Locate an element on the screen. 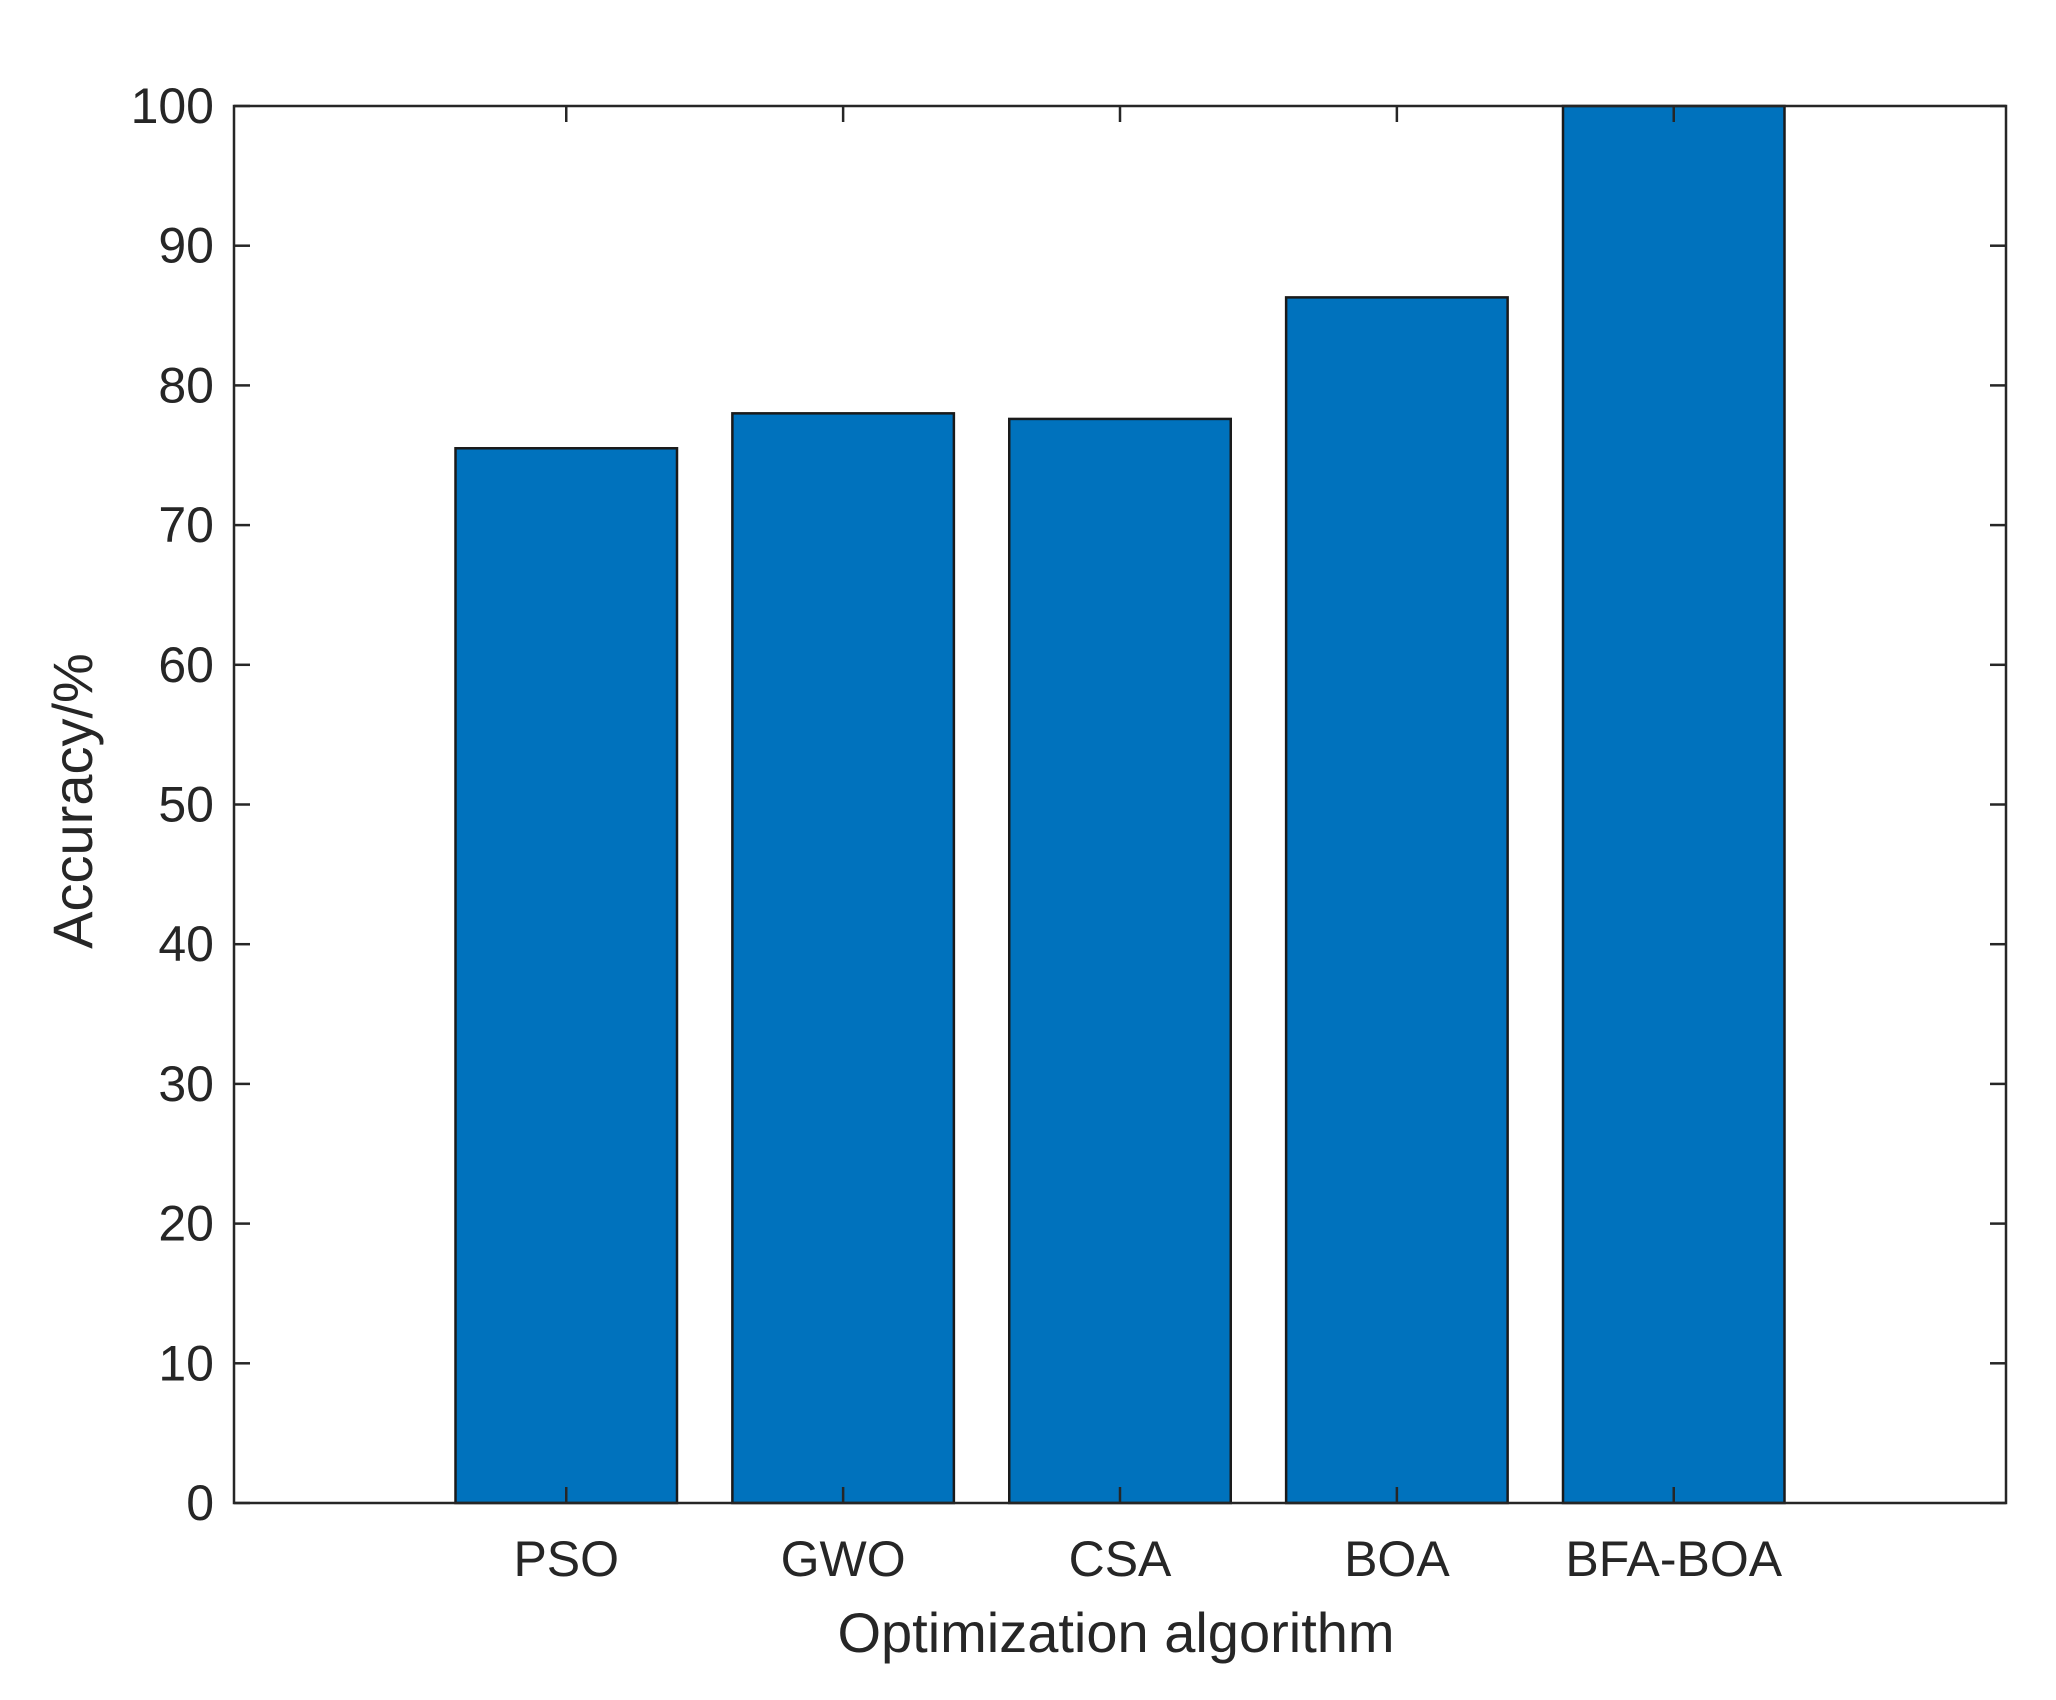 This screenshot has width=2056, height=1700. y-tick-label: 90 is located at coordinates (186, 246).